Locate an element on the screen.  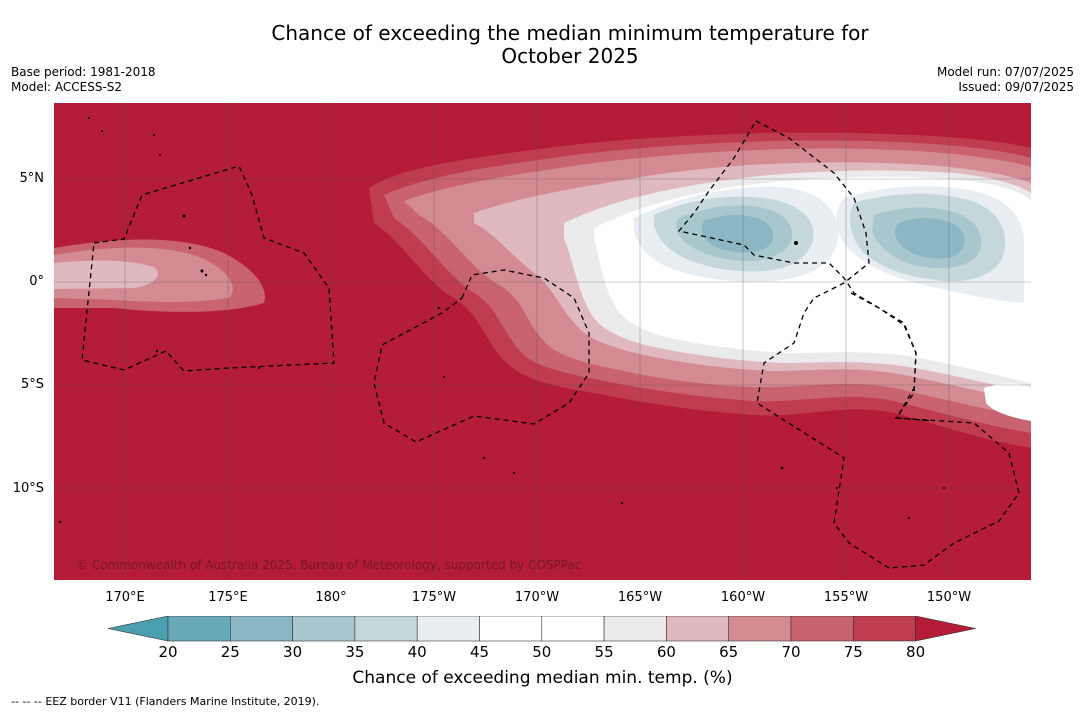
colorbar-tick-label: 20 is located at coordinates (168, 652).